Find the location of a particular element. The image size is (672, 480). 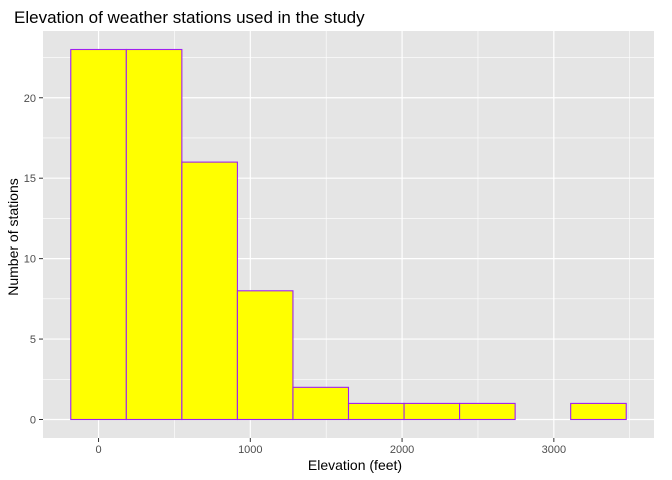

y-axis-label: Number of stations is located at coordinates (13, 237).